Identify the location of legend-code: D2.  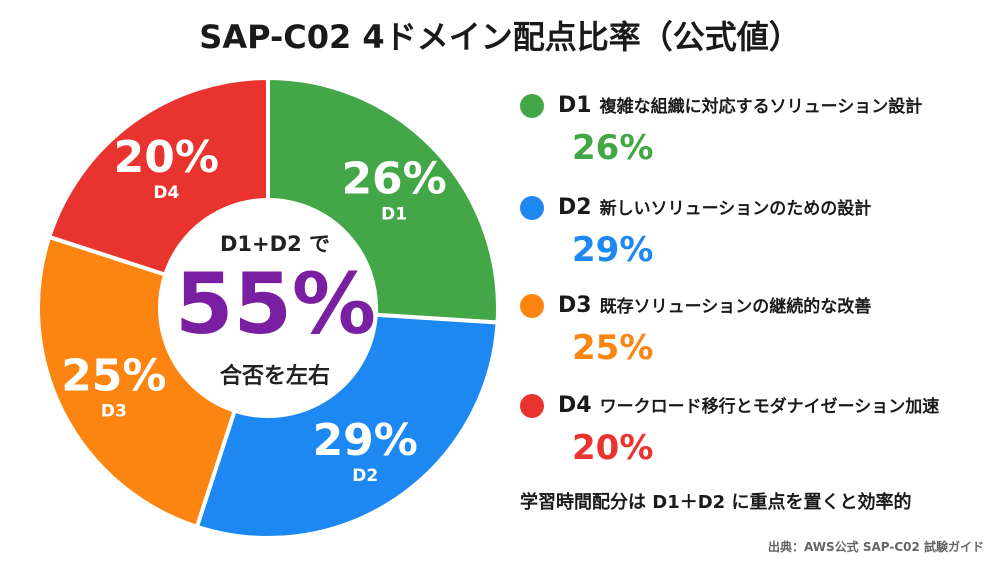
(575, 207).